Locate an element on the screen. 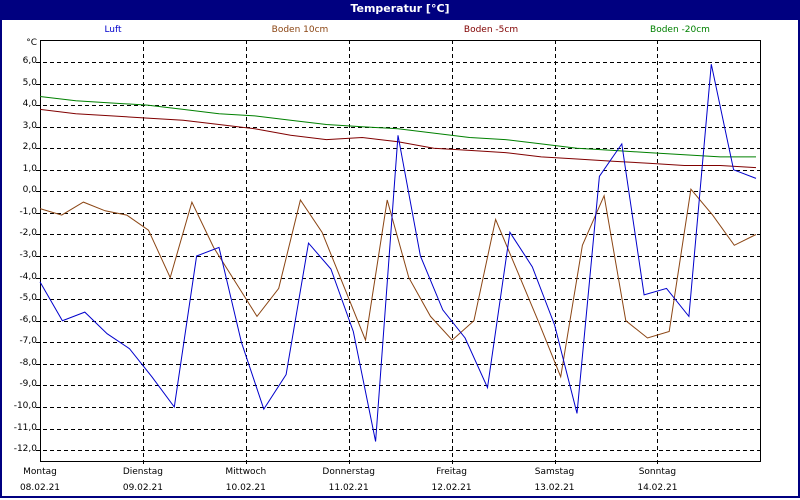 Image resolution: width=800 pixels, height=500 pixels. y-tick-label: -4,0 is located at coordinates (28, 276).